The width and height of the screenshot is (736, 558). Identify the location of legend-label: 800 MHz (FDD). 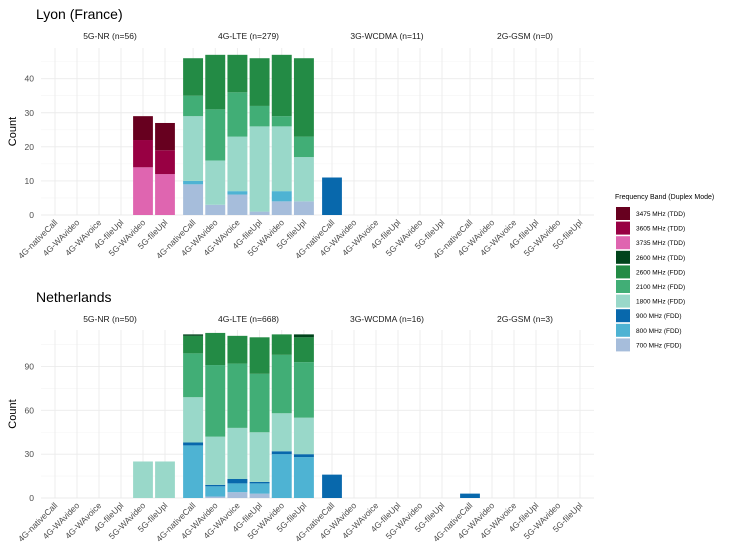
(659, 331).